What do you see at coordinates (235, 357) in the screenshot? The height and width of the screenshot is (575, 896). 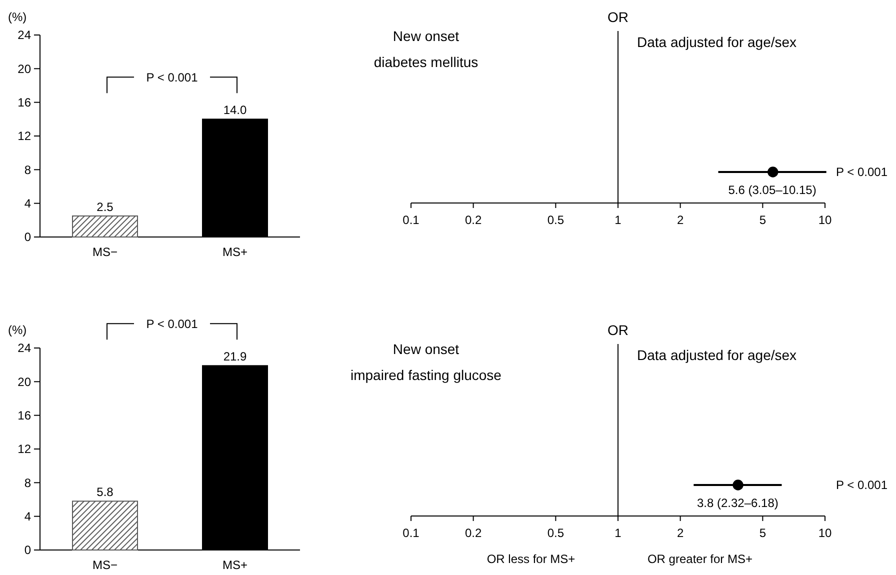 I see `data-label: 21.9` at bounding box center [235, 357].